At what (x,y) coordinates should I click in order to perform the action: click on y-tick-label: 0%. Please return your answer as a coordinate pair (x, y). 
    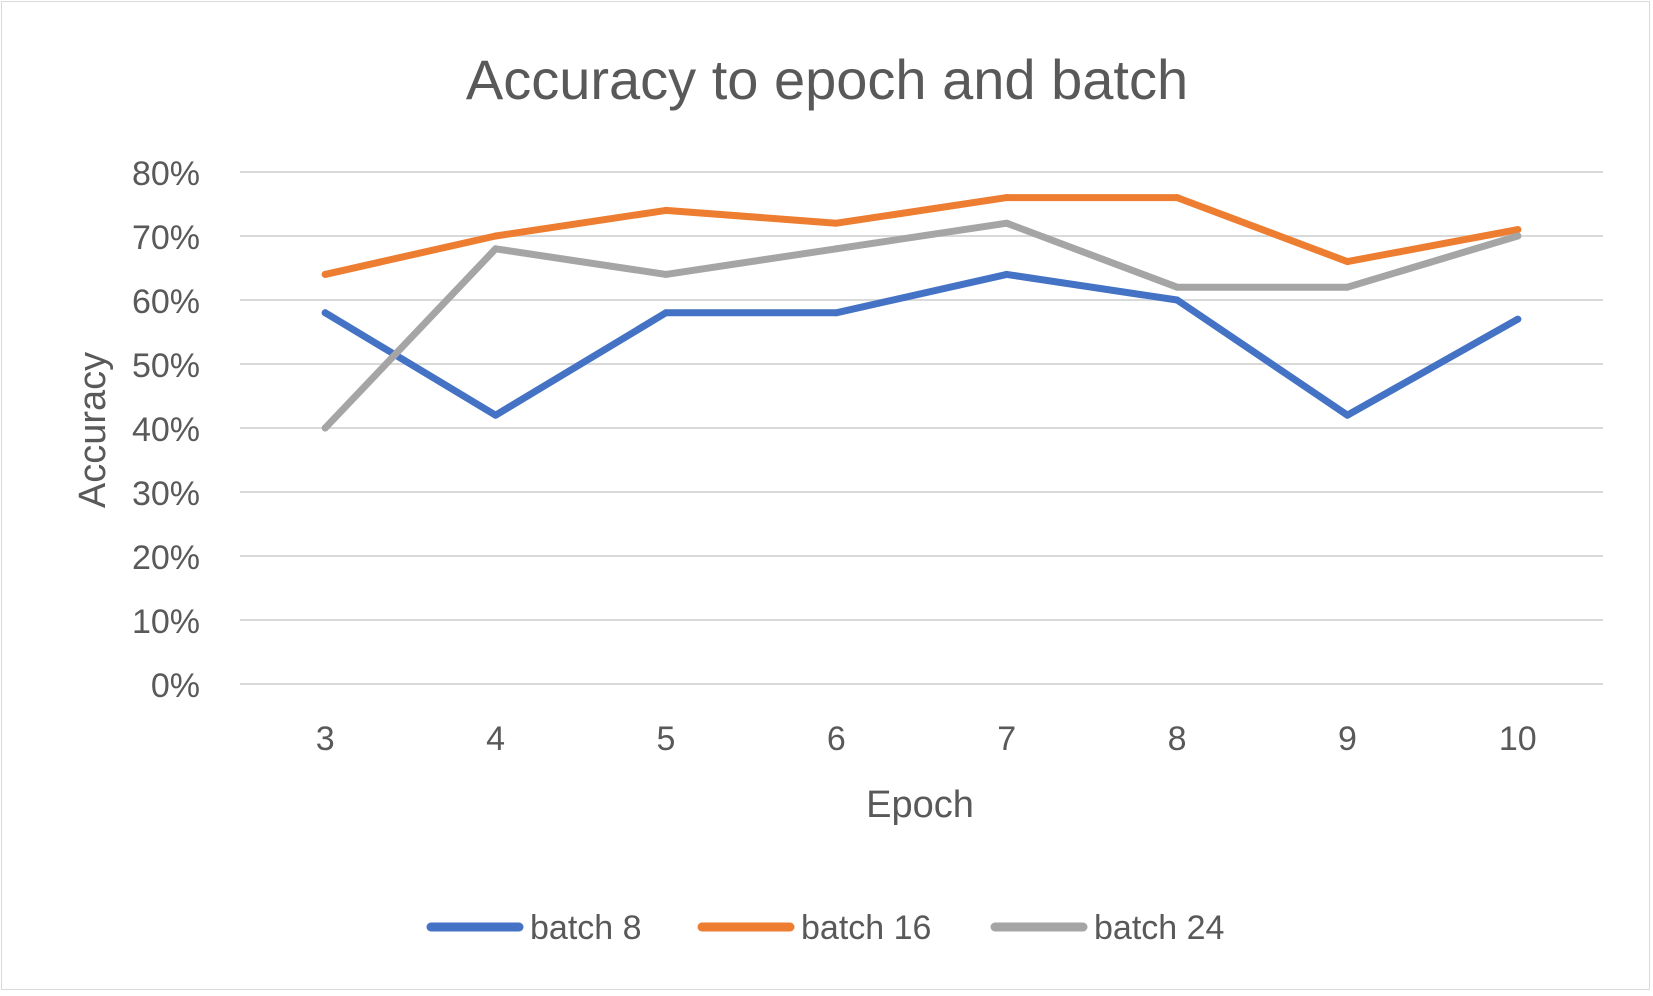
    Looking at the image, I should click on (175, 686).